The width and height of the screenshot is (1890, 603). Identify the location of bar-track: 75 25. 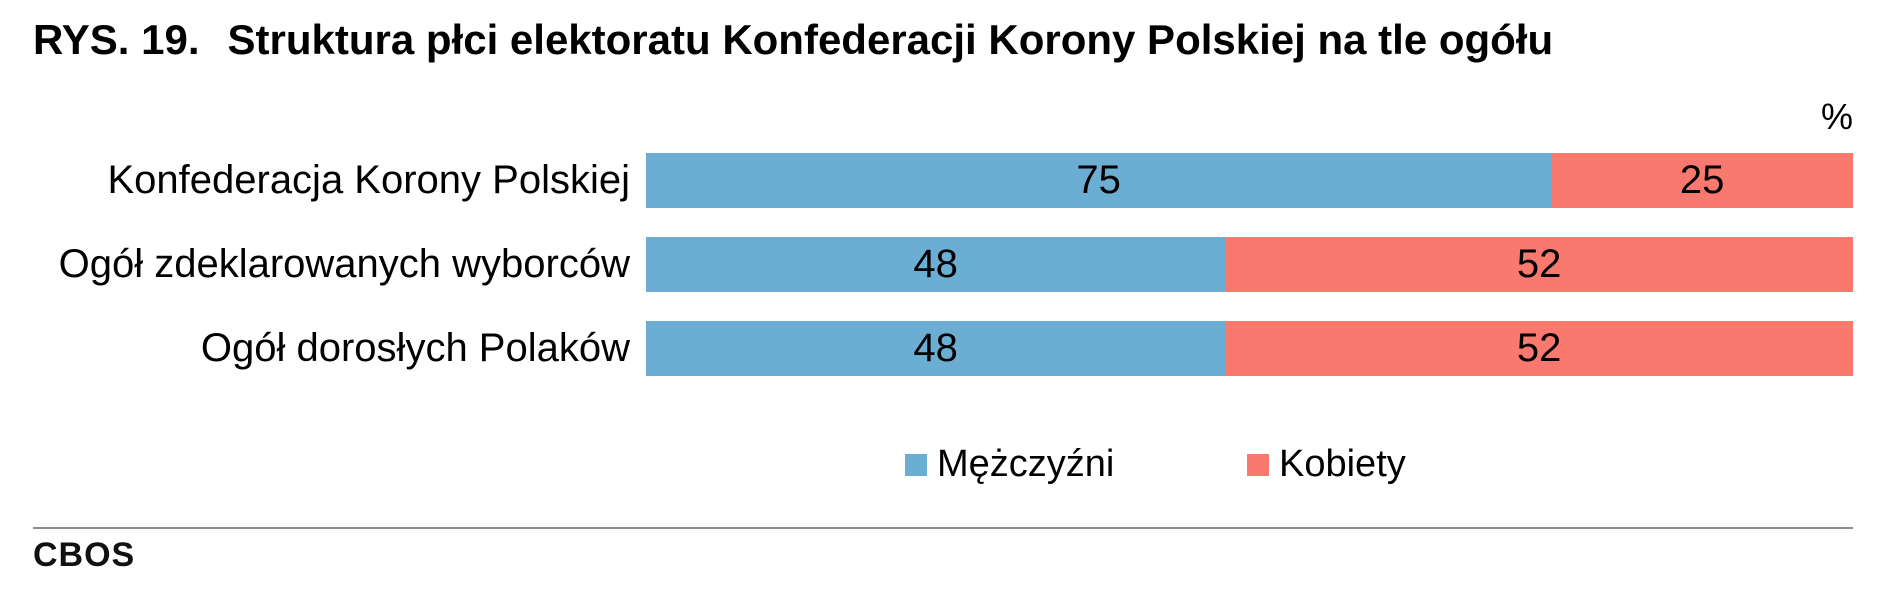
(1249, 180).